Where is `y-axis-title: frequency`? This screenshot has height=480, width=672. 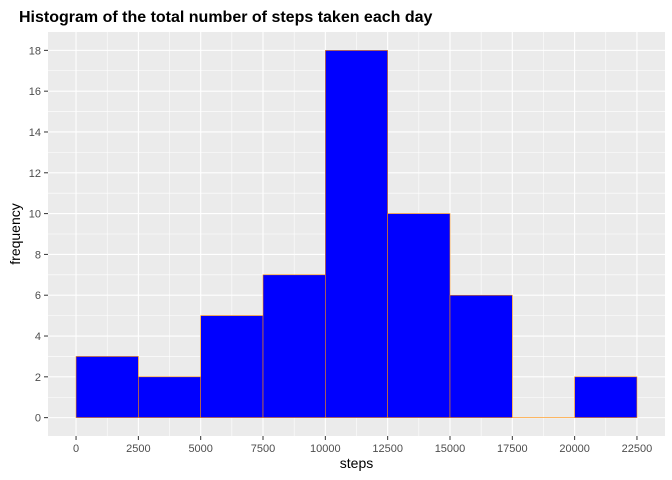
y-axis-title: frequency is located at coordinates (15, 233).